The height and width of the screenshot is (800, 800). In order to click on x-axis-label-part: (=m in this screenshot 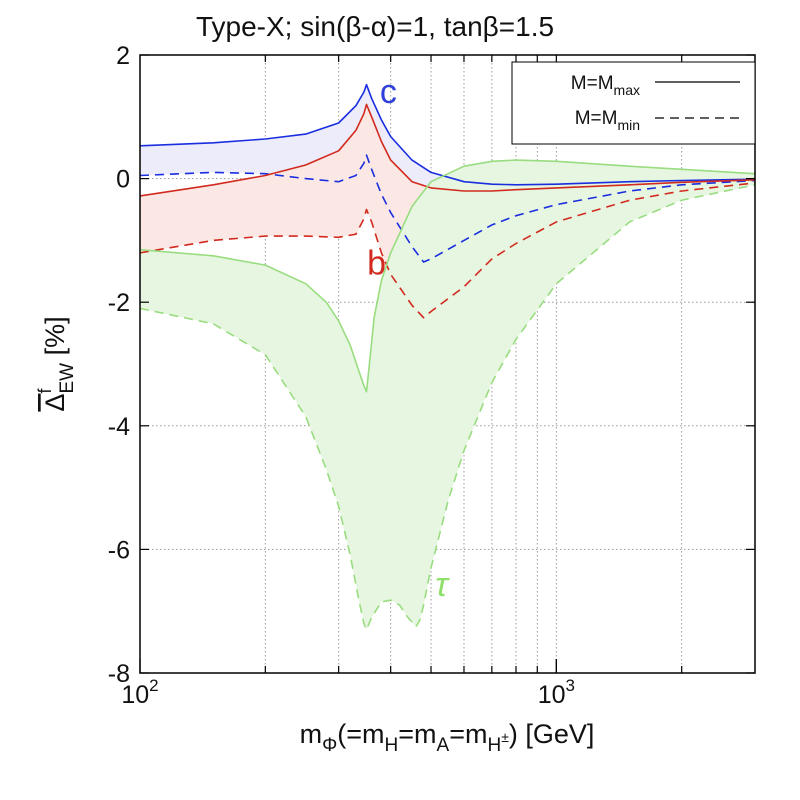, I will do `click(360, 734)`.